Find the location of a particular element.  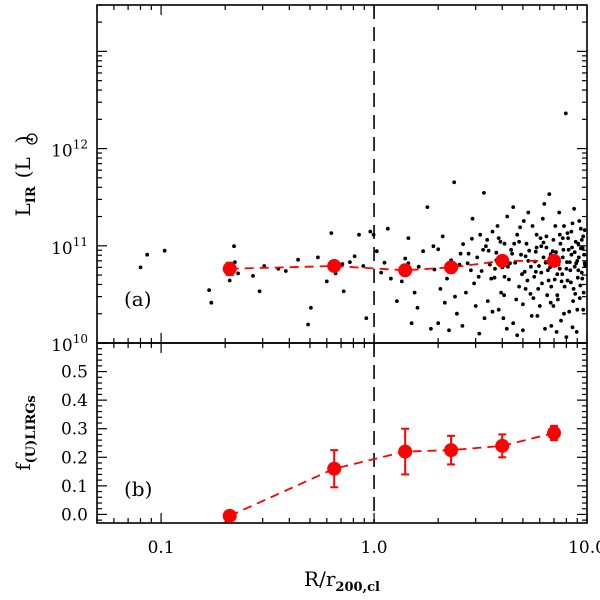

panel-b-ytick-label: 0.0 is located at coordinates (74, 515).